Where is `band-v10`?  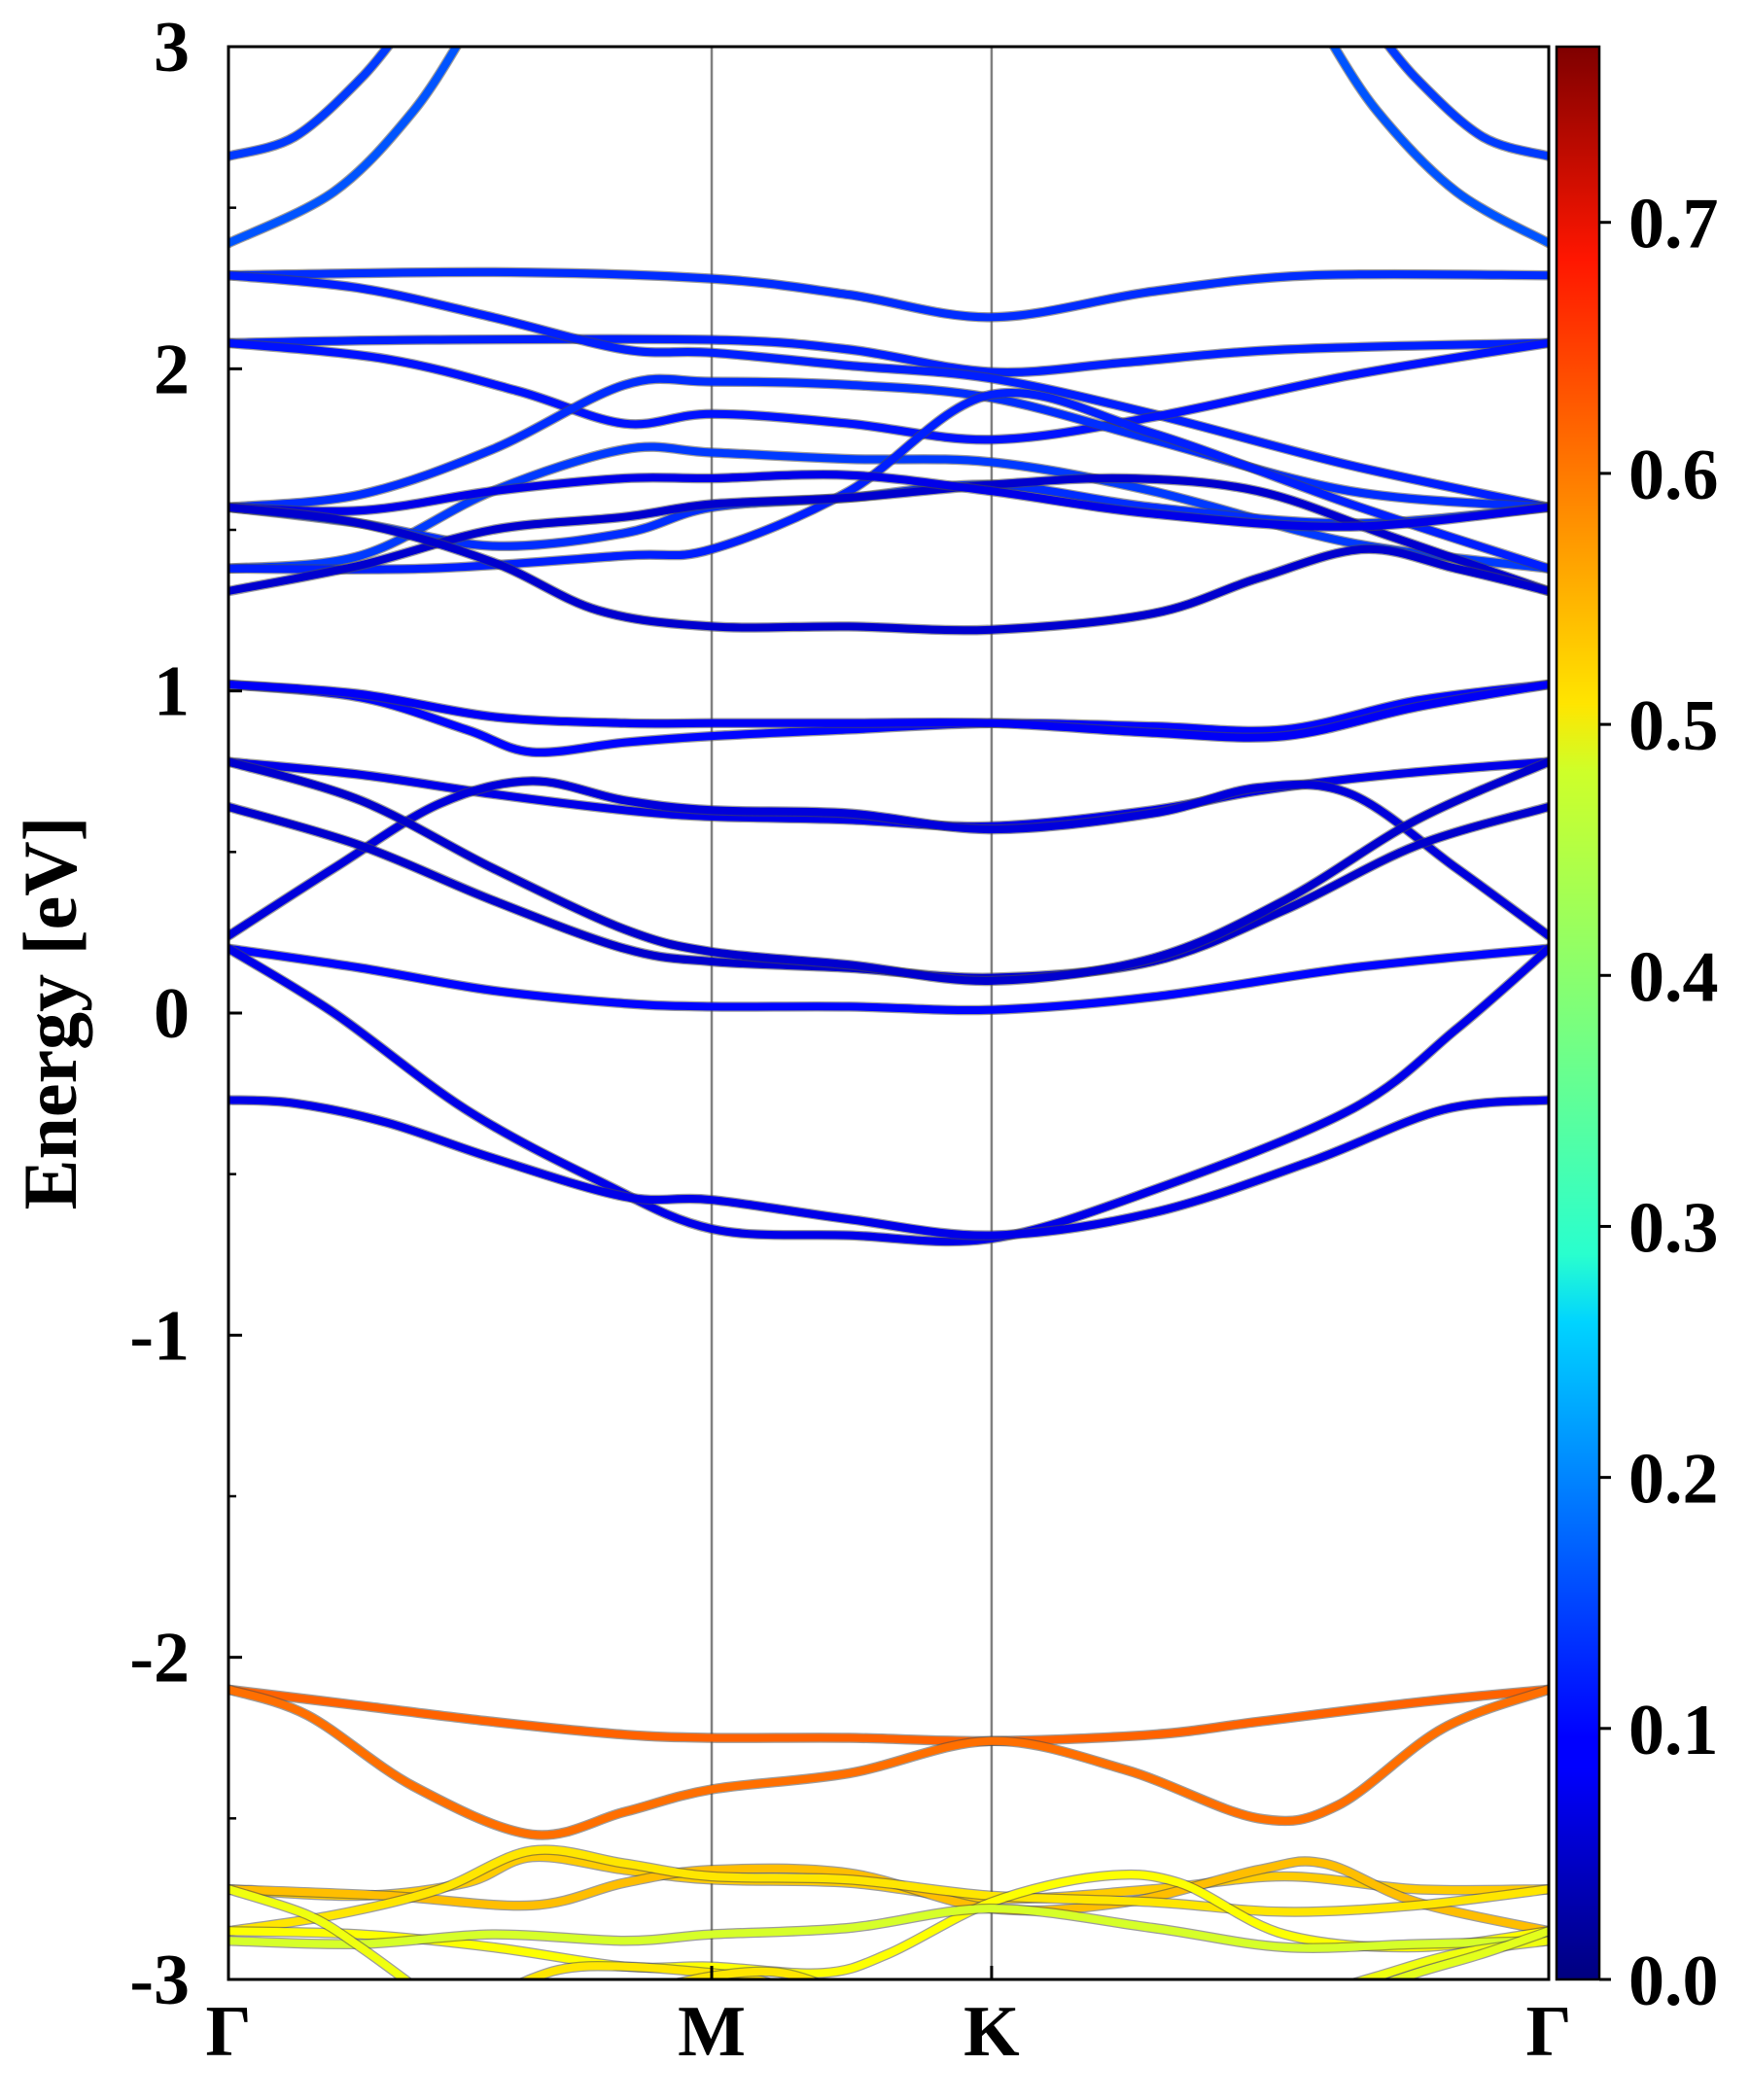 band-v10 is located at coordinates (747, 1973).